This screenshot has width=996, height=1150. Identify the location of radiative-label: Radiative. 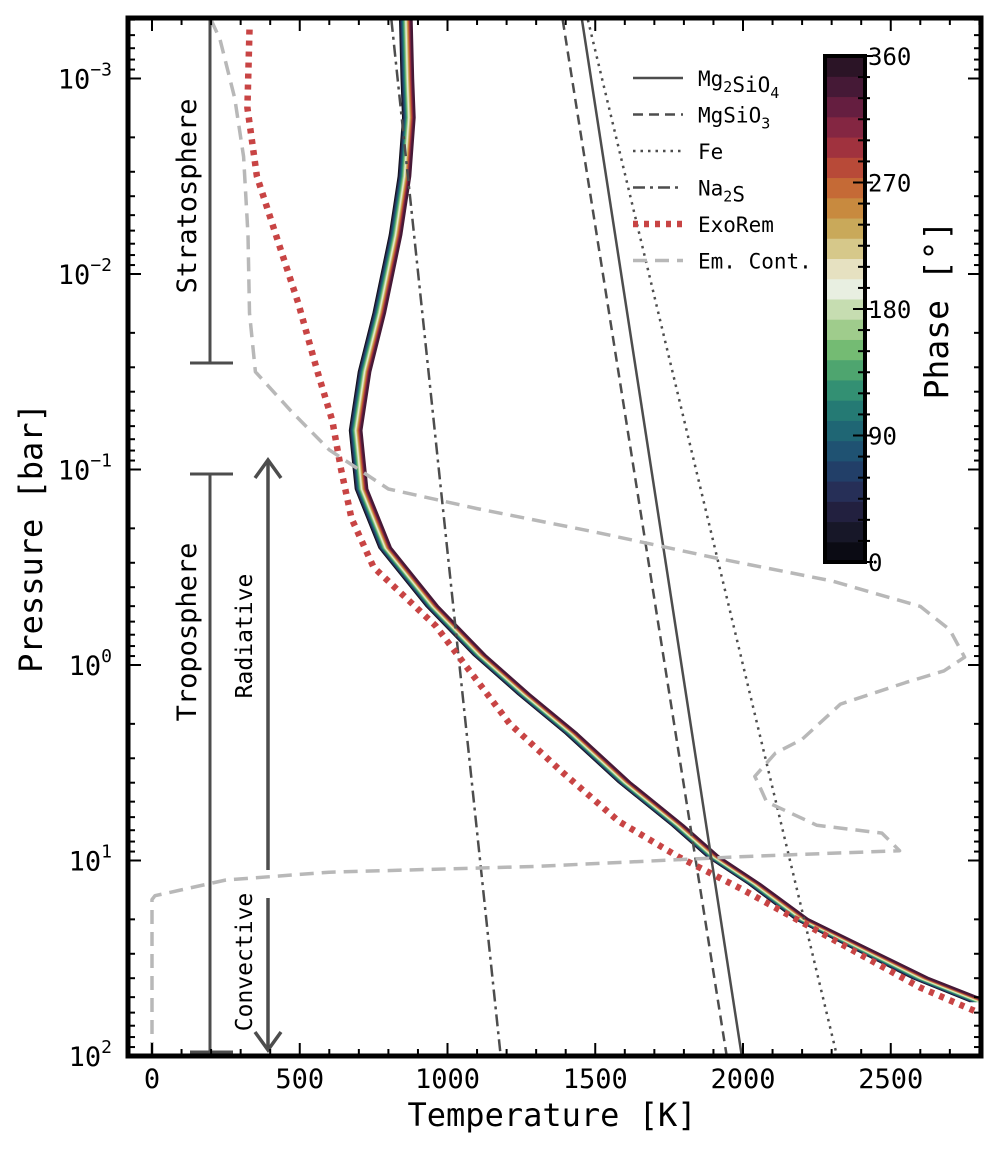
(245, 636).